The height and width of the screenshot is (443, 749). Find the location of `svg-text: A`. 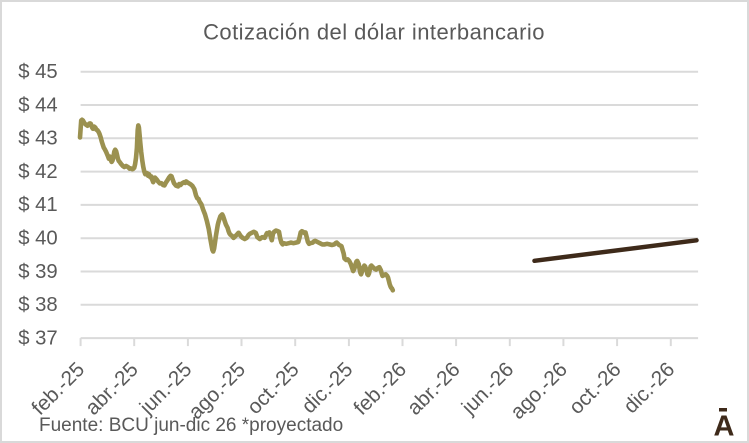

svg-text: A is located at coordinates (724, 426).